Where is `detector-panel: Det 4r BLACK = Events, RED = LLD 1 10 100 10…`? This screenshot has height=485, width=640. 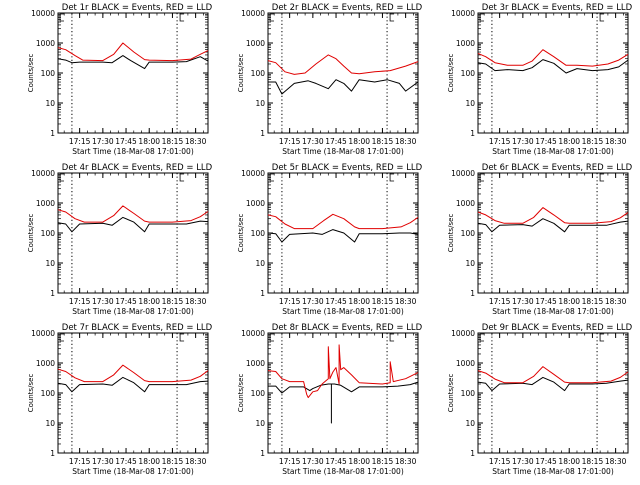
detector-panel: Det 4r BLACK = Events, RED = LLD 1 10 100 10… is located at coordinates (120, 239).